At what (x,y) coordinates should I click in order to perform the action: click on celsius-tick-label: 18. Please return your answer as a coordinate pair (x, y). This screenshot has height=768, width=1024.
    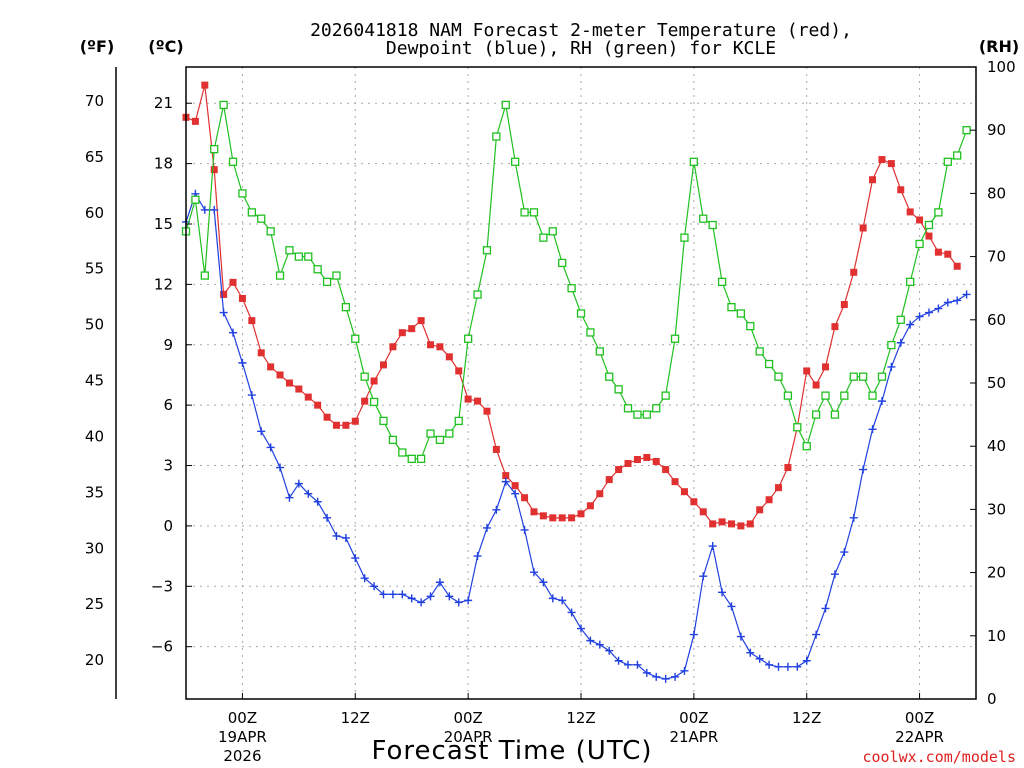
    Looking at the image, I should click on (163, 164).